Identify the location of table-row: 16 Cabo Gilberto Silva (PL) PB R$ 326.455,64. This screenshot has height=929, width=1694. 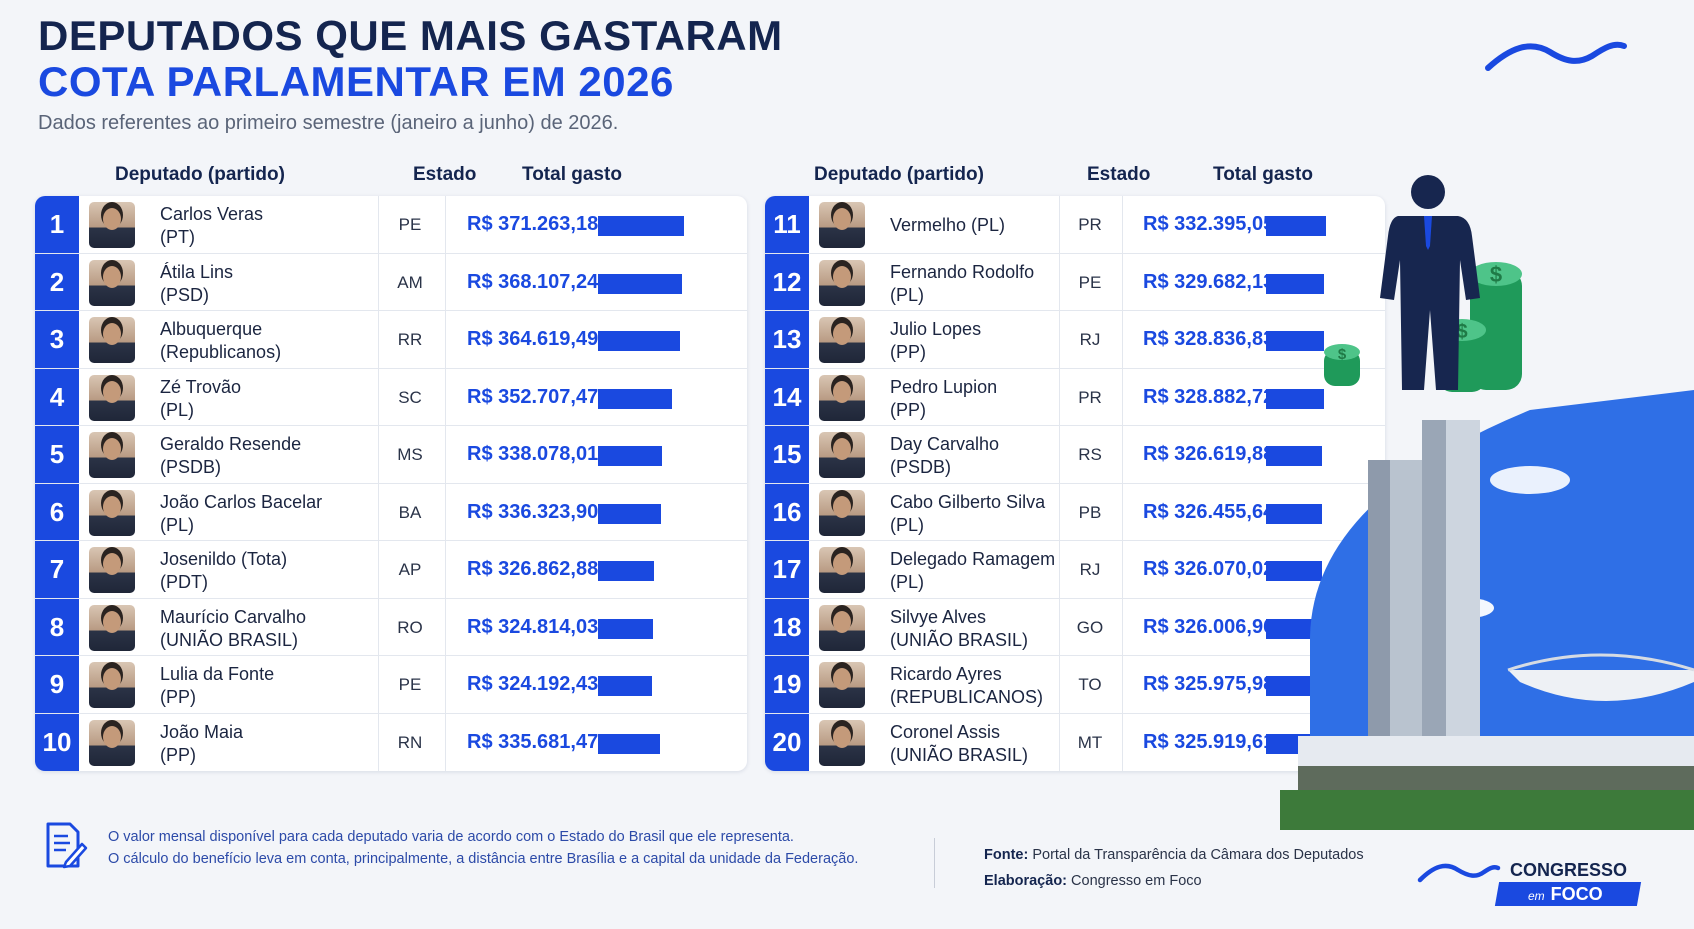
(1075, 512).